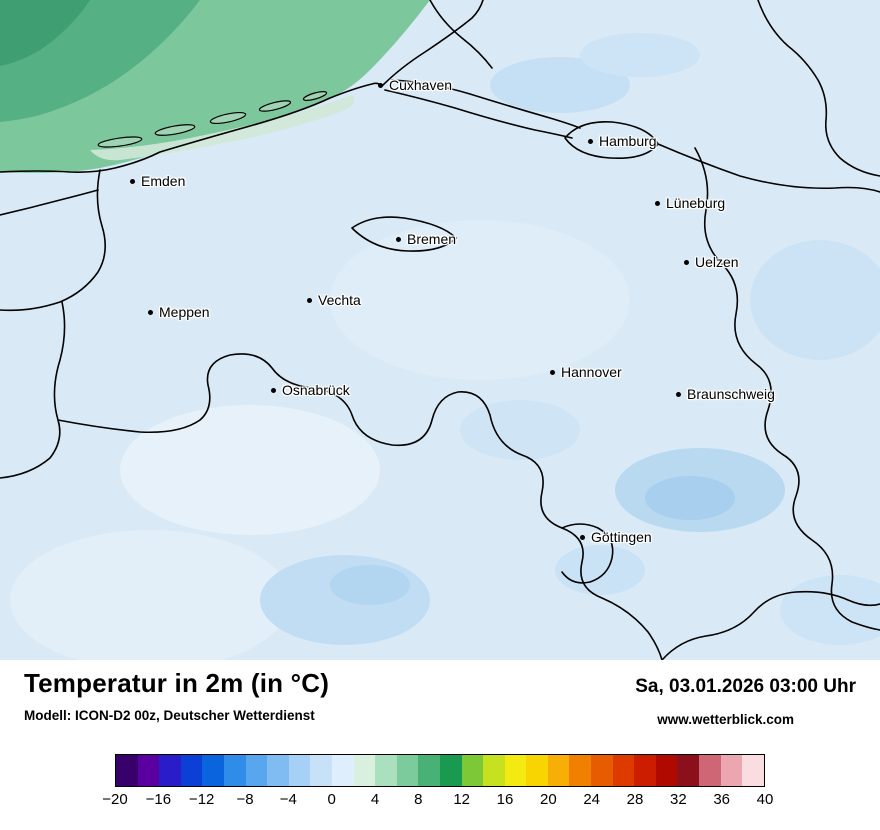  I want to click on legend-tick: 36, so click(721, 799).